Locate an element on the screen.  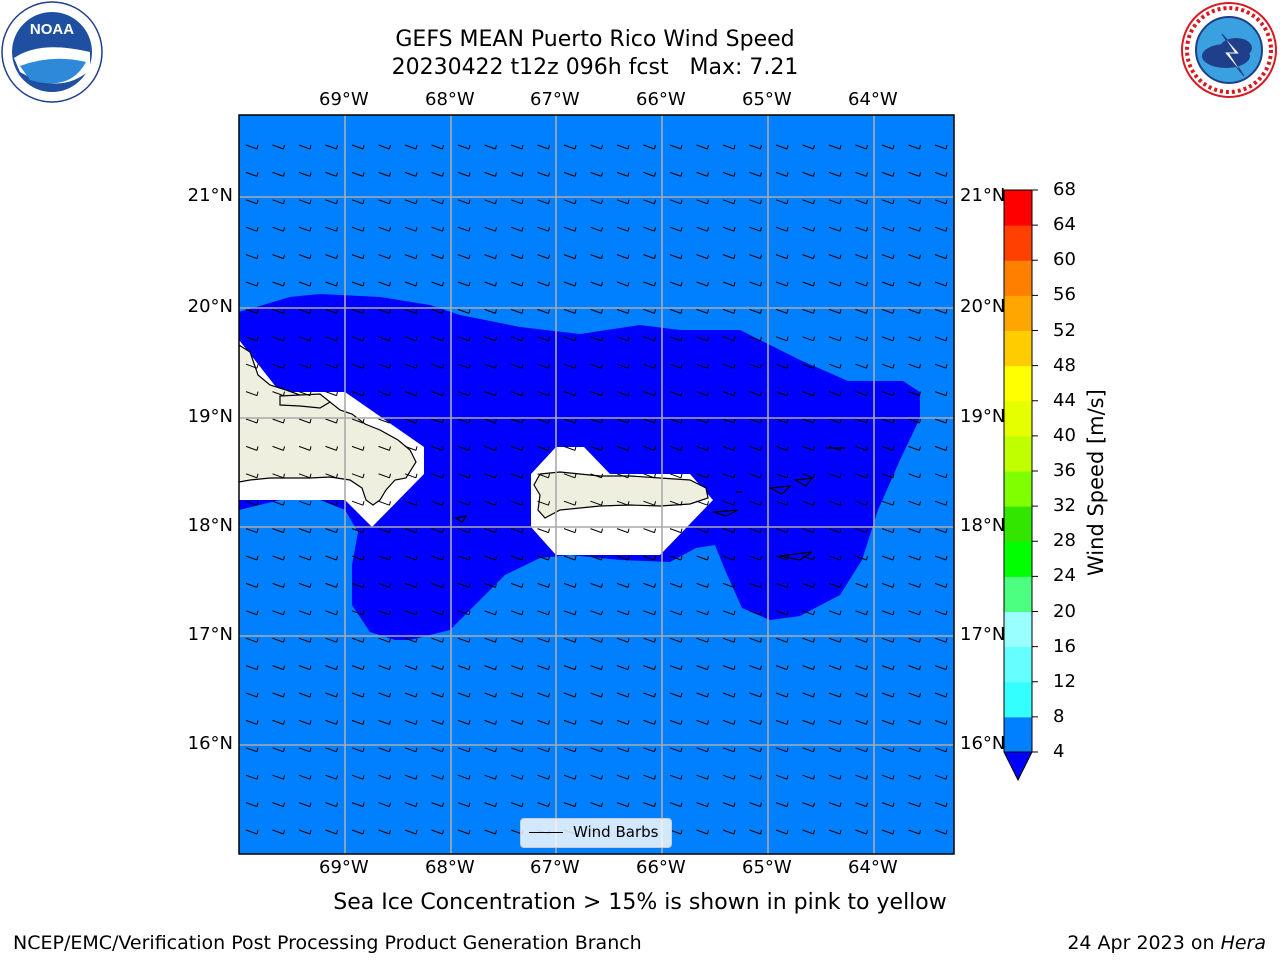
lon-label-top: 67°W is located at coordinates (555, 99).